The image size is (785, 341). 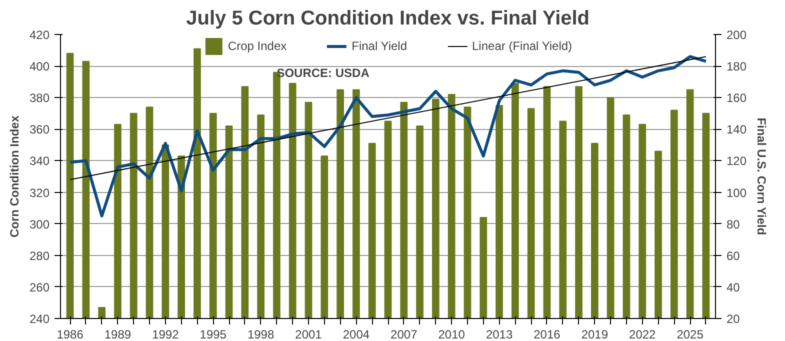 What do you see at coordinates (736, 98) in the screenshot?
I see `y2-tick-label: 160` at bounding box center [736, 98].